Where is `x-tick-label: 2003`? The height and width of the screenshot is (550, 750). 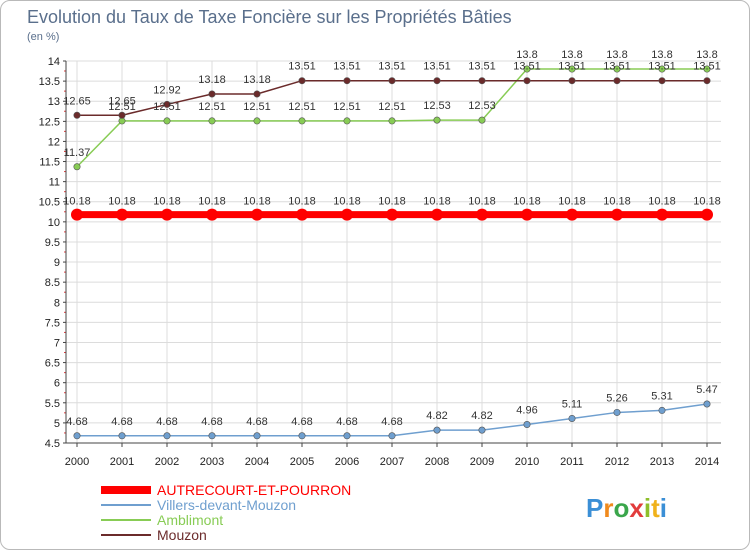
x-tick-label: 2003 is located at coordinates (212, 462).